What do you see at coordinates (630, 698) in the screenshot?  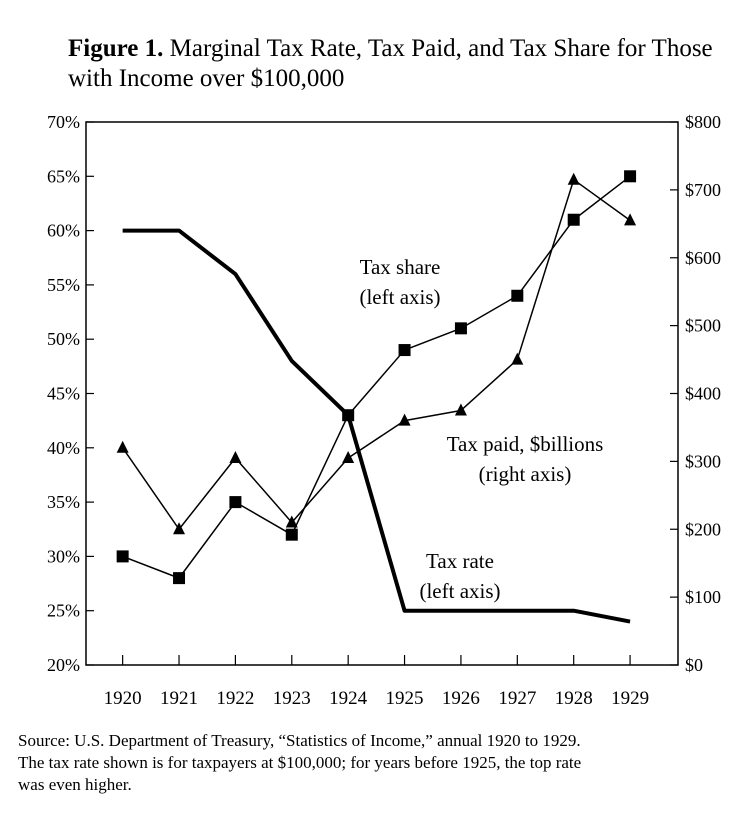 I see `x-axis-tick-label: 1929` at bounding box center [630, 698].